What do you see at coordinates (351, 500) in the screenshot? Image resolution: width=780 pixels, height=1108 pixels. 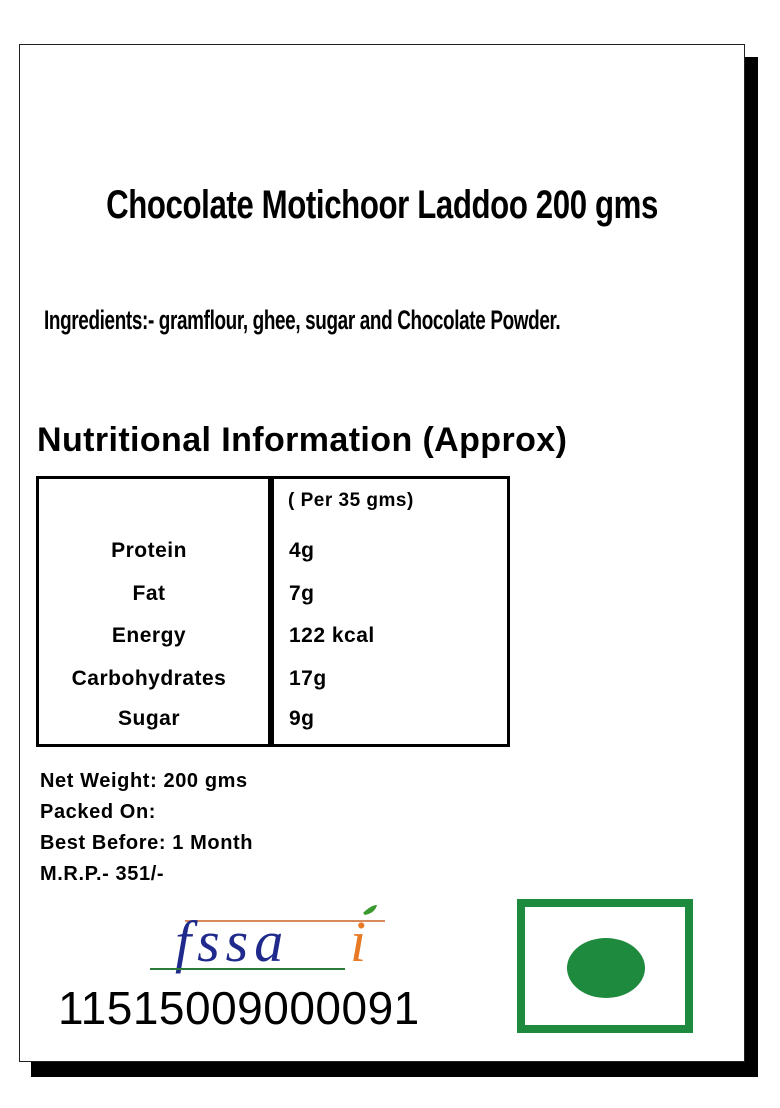 I see `serving-size: ( Per 35 gms)` at bounding box center [351, 500].